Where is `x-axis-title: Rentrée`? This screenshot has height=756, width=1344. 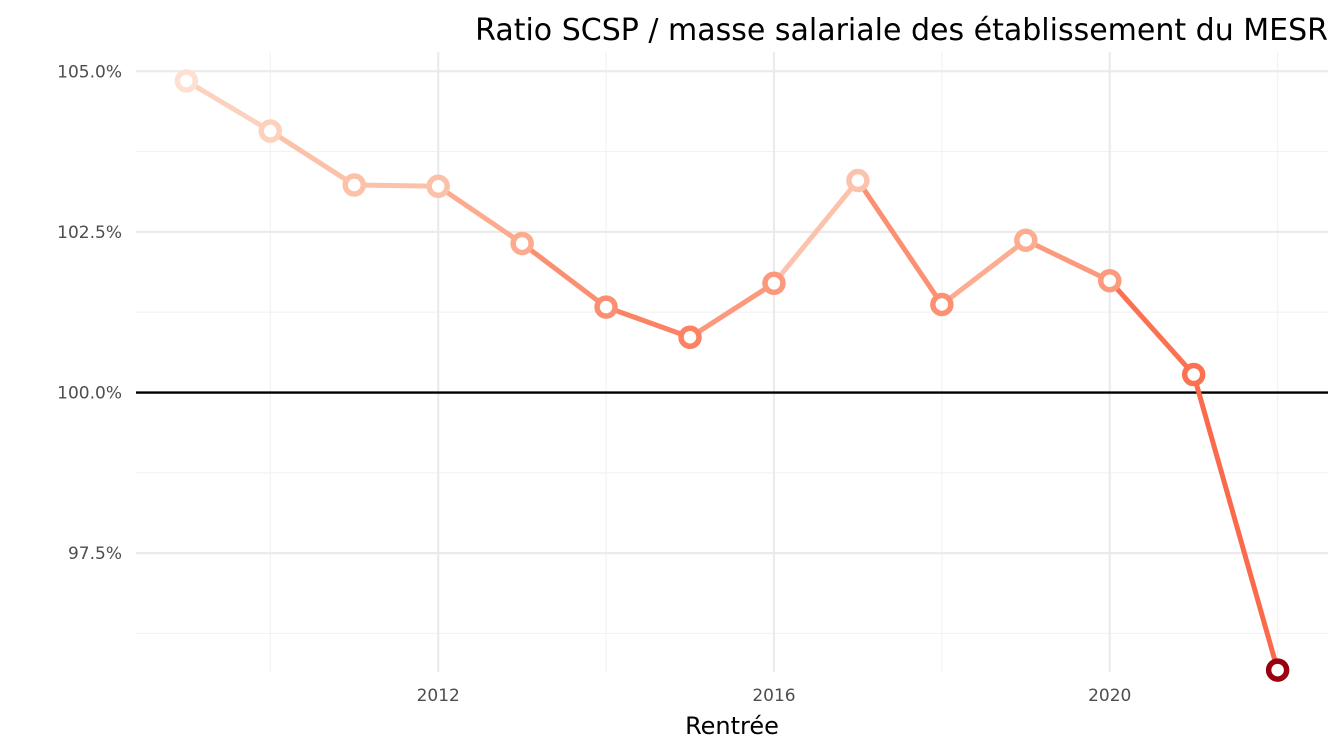
x-axis-title: Rentrée is located at coordinates (732, 726).